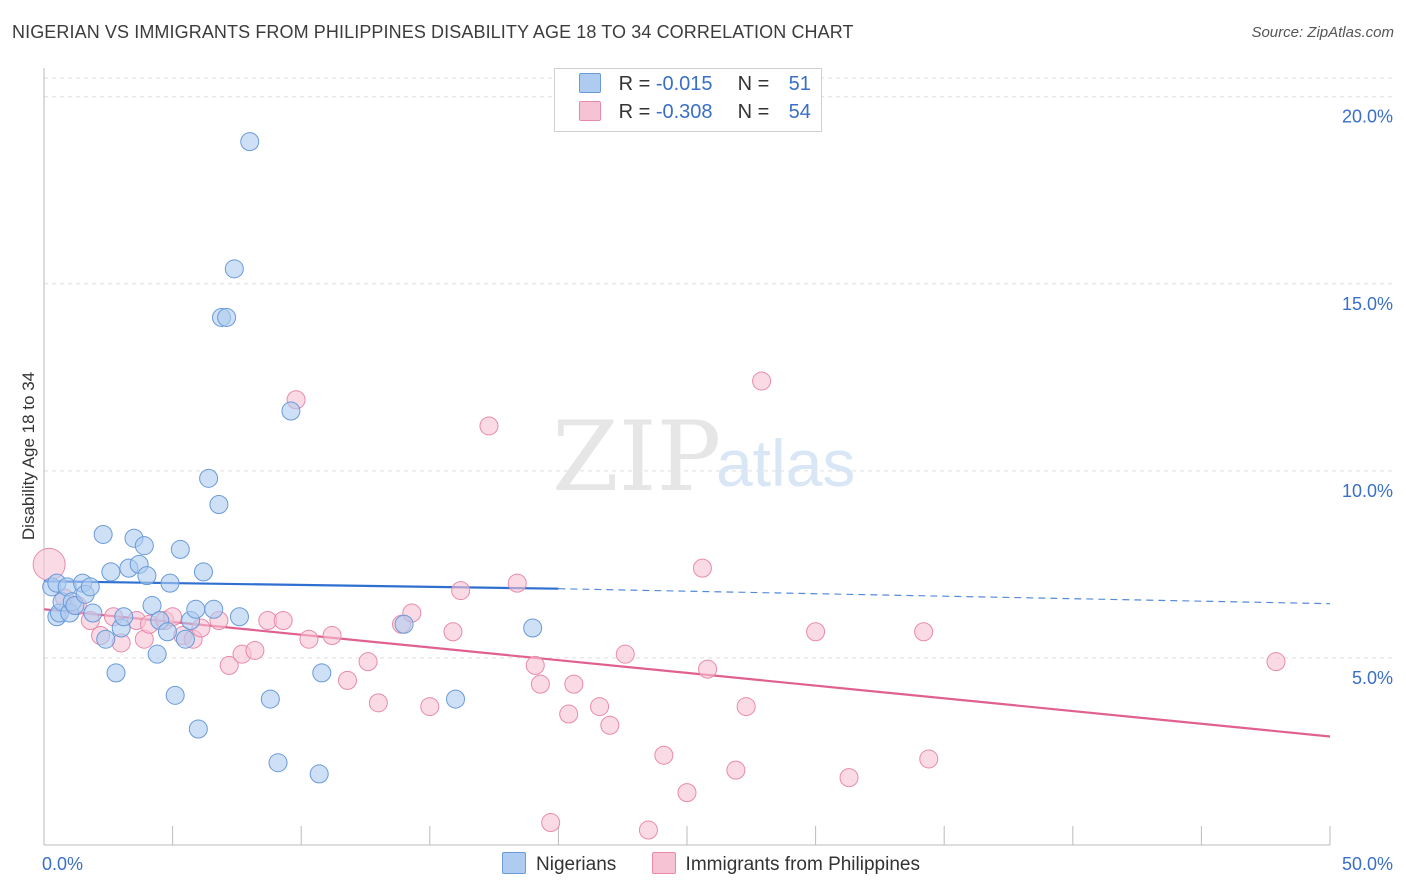  What do you see at coordinates (636, 457) in the screenshot?
I see `watermark-zip: ZIP` at bounding box center [636, 457].